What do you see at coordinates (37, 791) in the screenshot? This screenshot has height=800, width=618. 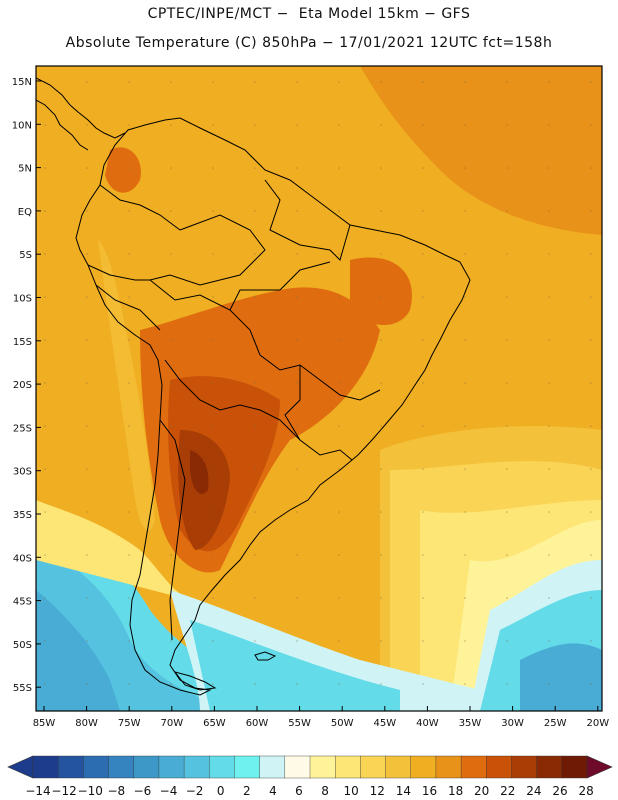 I see `colorbar-label: −14` at bounding box center [37, 791].